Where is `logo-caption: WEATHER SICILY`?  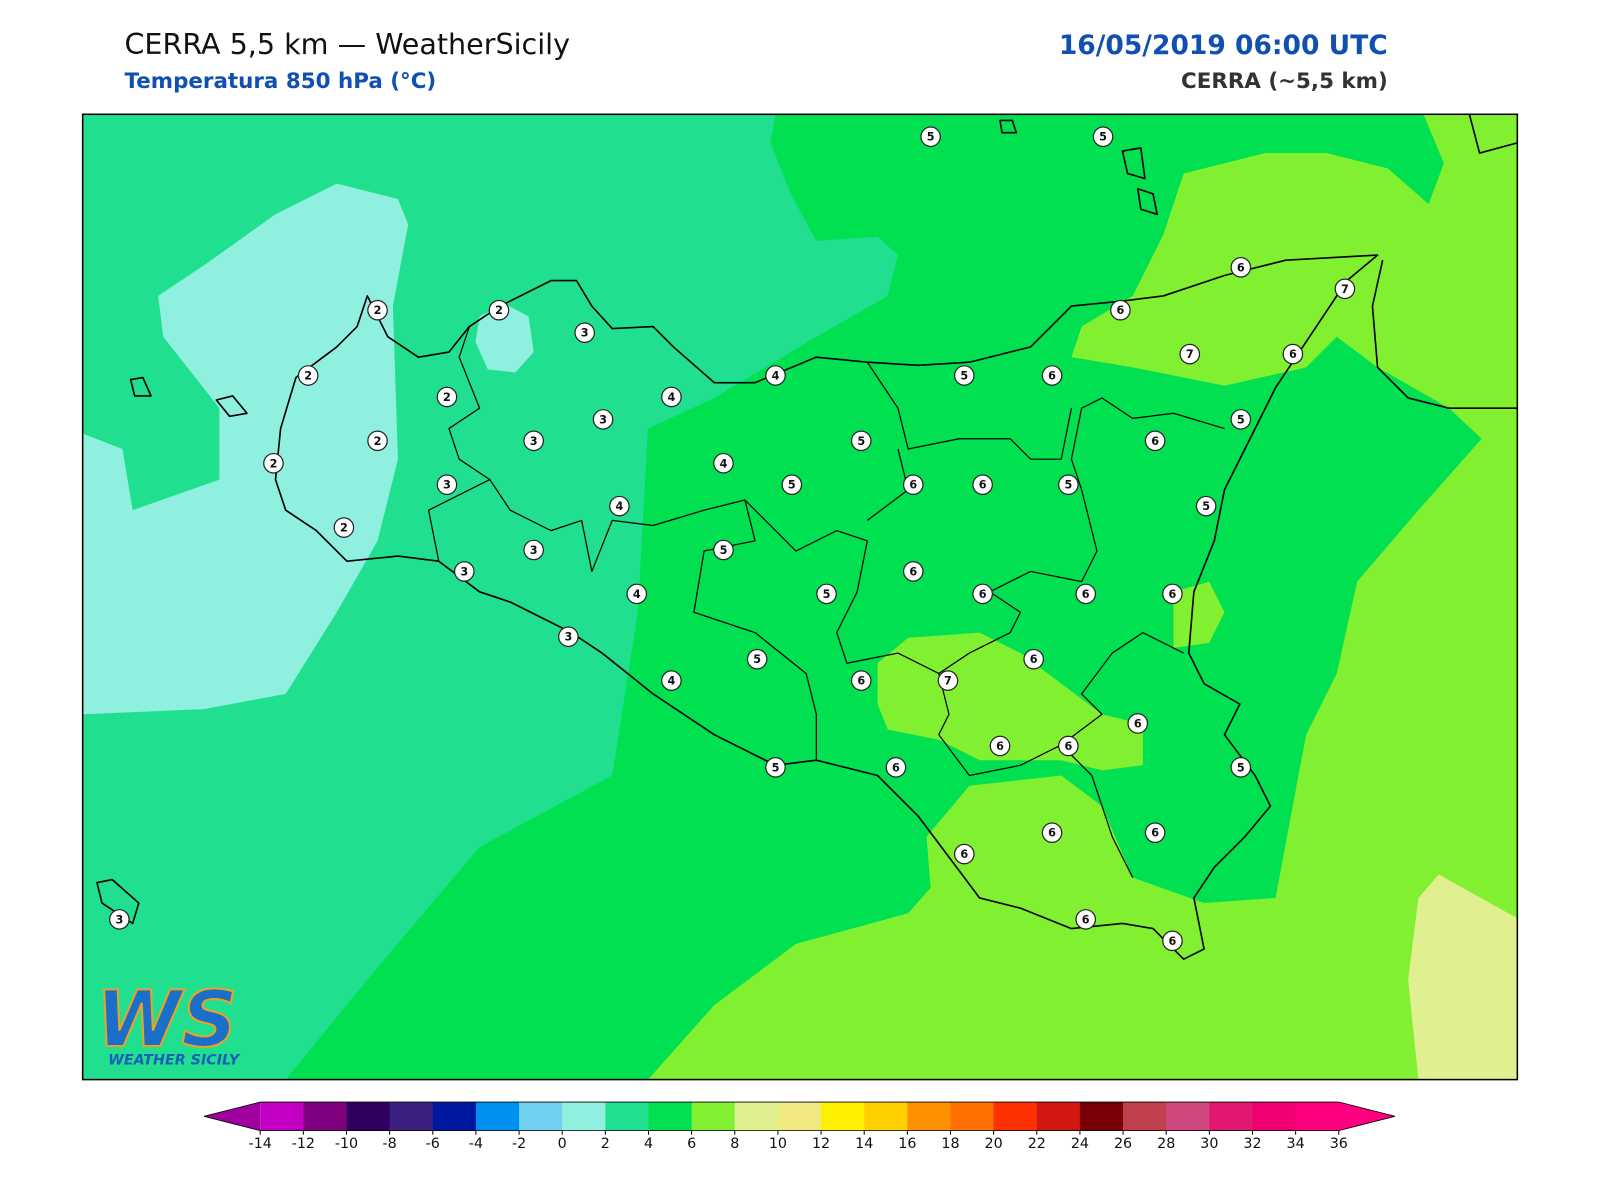
logo-caption: WEATHER SICILY is located at coordinates (174, 1060).